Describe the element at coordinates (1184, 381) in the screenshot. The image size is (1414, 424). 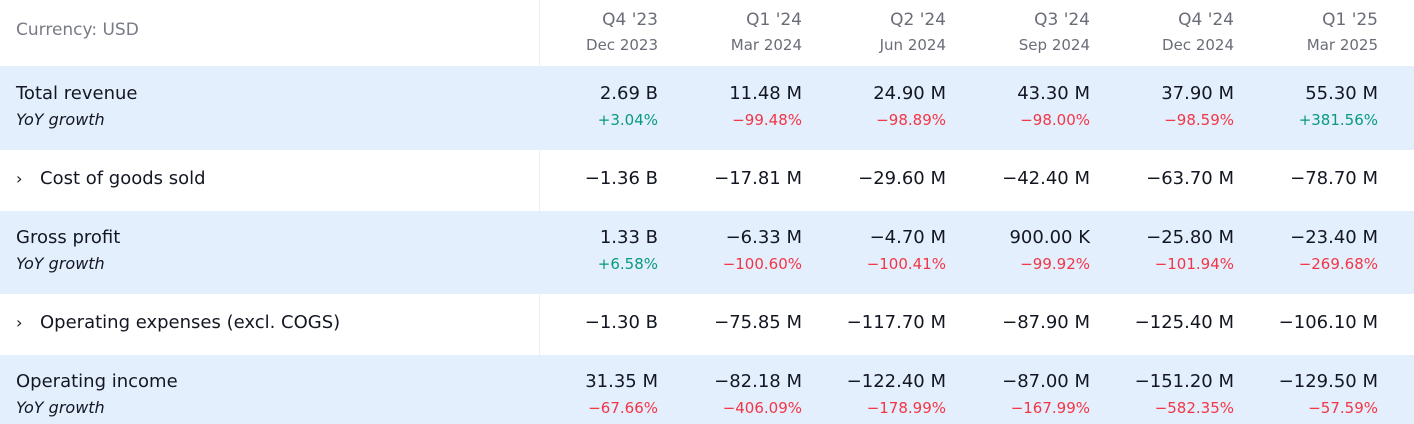
I see `cell-value: −151.20 M` at that location.